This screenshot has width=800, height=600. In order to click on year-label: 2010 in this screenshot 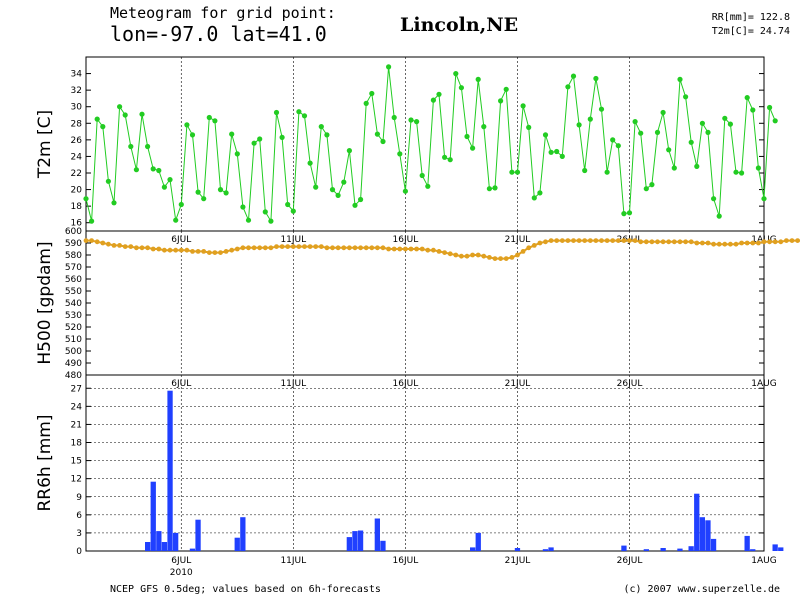, I will do `click(181, 573)`.